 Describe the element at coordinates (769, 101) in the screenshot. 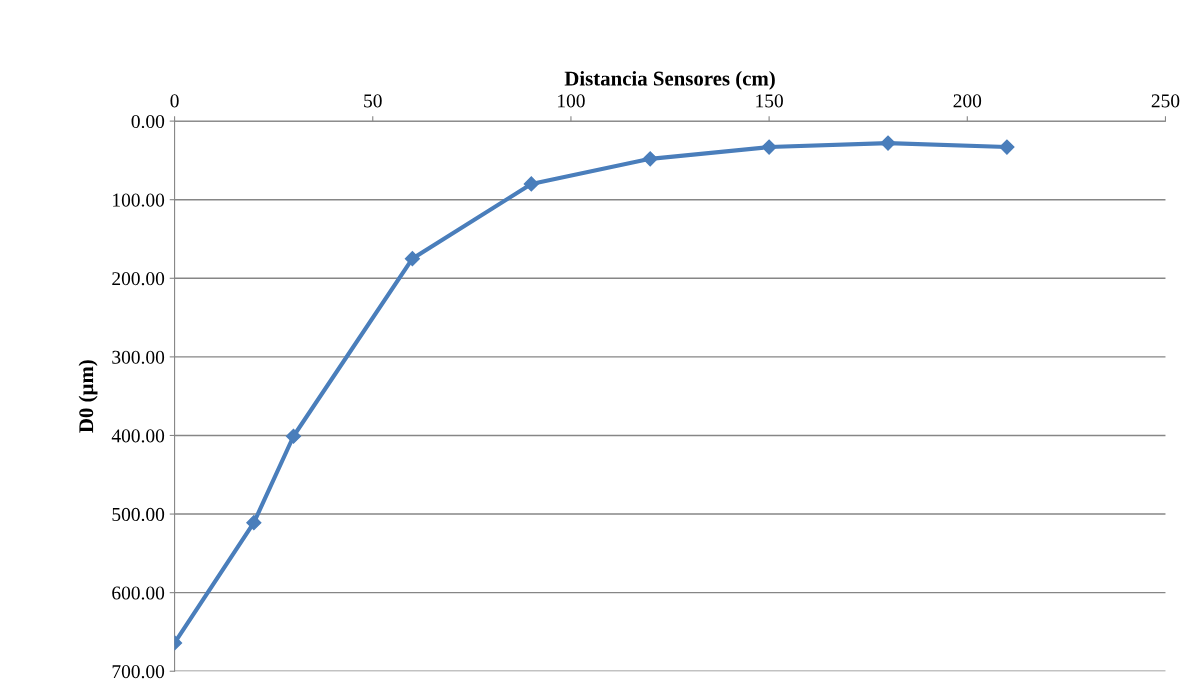

I see `x-tick-label: 150` at that location.